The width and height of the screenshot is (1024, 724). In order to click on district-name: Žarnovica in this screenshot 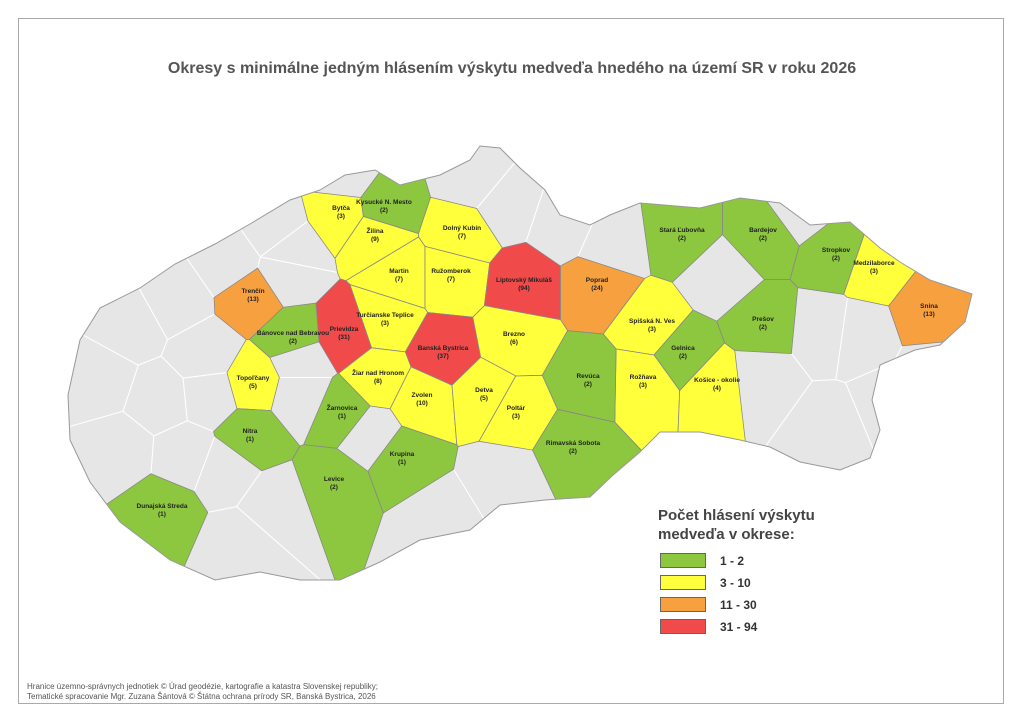, I will do `click(342, 407)`.